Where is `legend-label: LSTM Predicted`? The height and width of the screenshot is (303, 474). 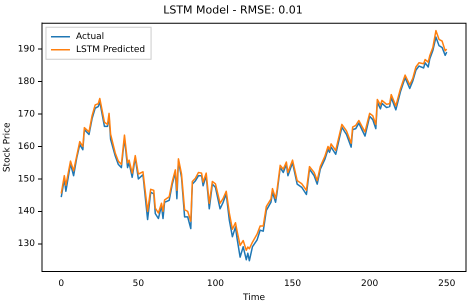 legend-label: LSTM Predicted is located at coordinates (111, 50).